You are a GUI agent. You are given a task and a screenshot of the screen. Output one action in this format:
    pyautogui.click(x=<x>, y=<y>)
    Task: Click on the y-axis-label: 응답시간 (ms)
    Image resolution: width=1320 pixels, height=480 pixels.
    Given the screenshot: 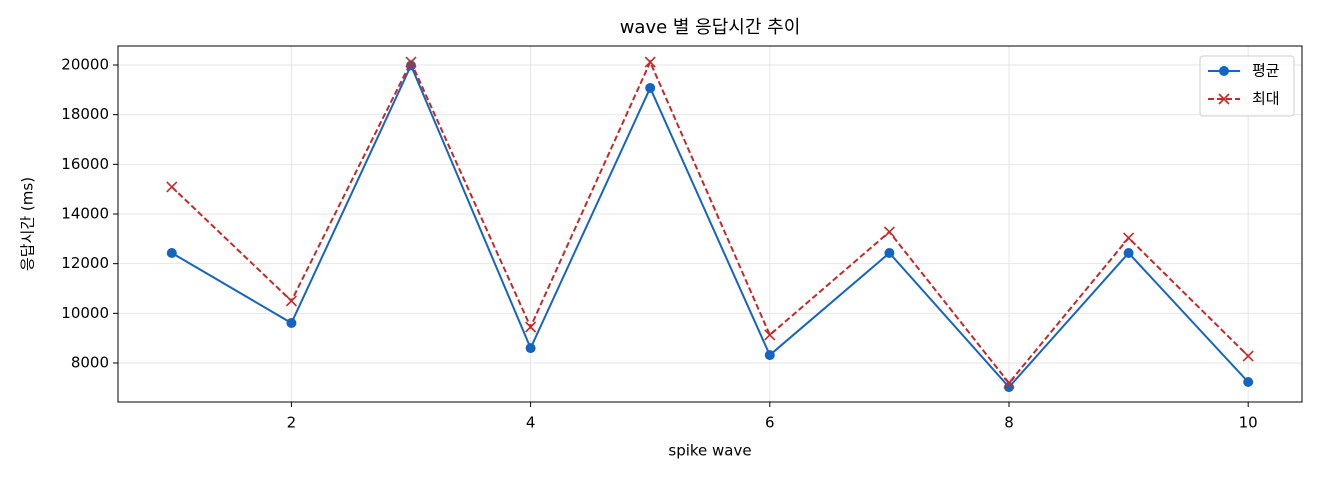 What is the action you would take?
    pyautogui.click(x=28, y=224)
    